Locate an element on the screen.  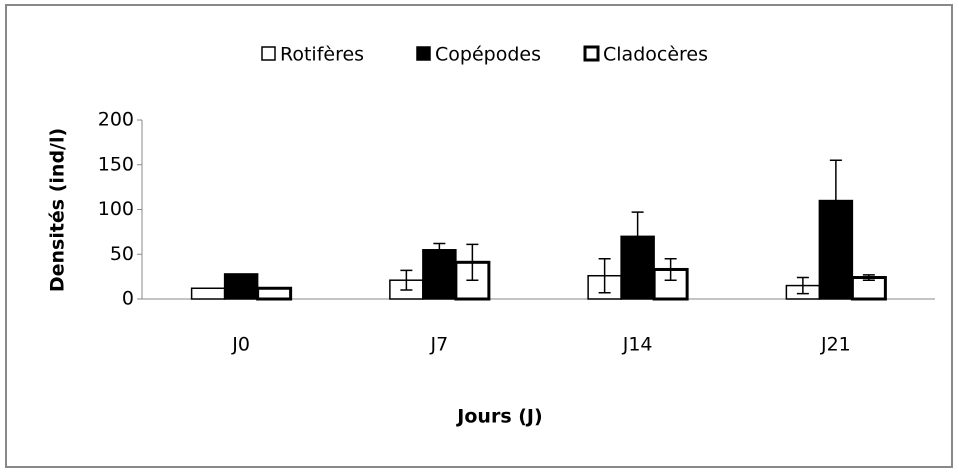
y-tick-label: 0 is located at coordinates (128, 299).